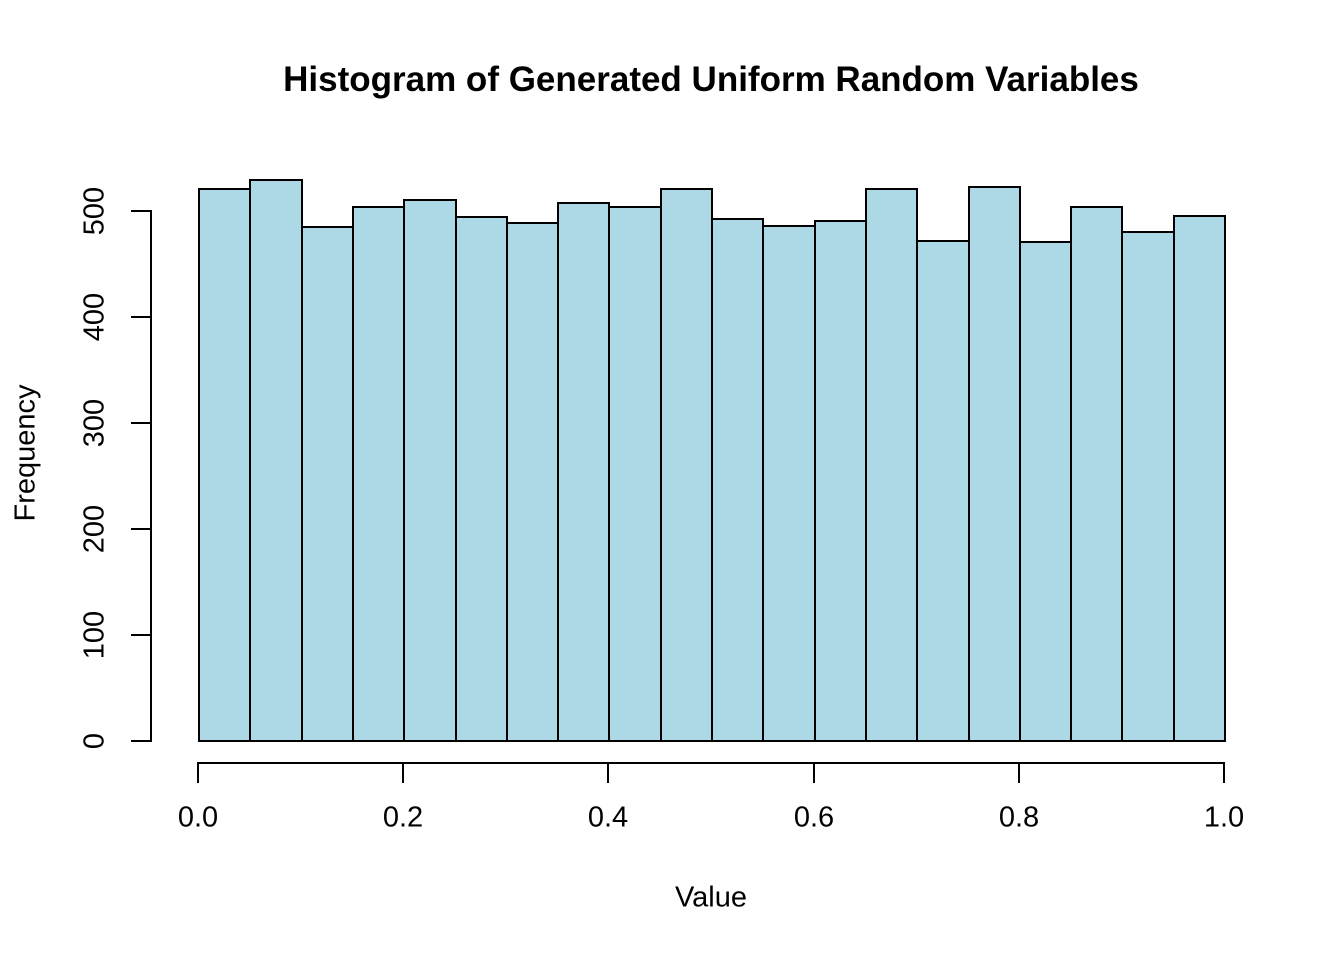  I want to click on x-tick-label: 0.0, so click(198, 817).